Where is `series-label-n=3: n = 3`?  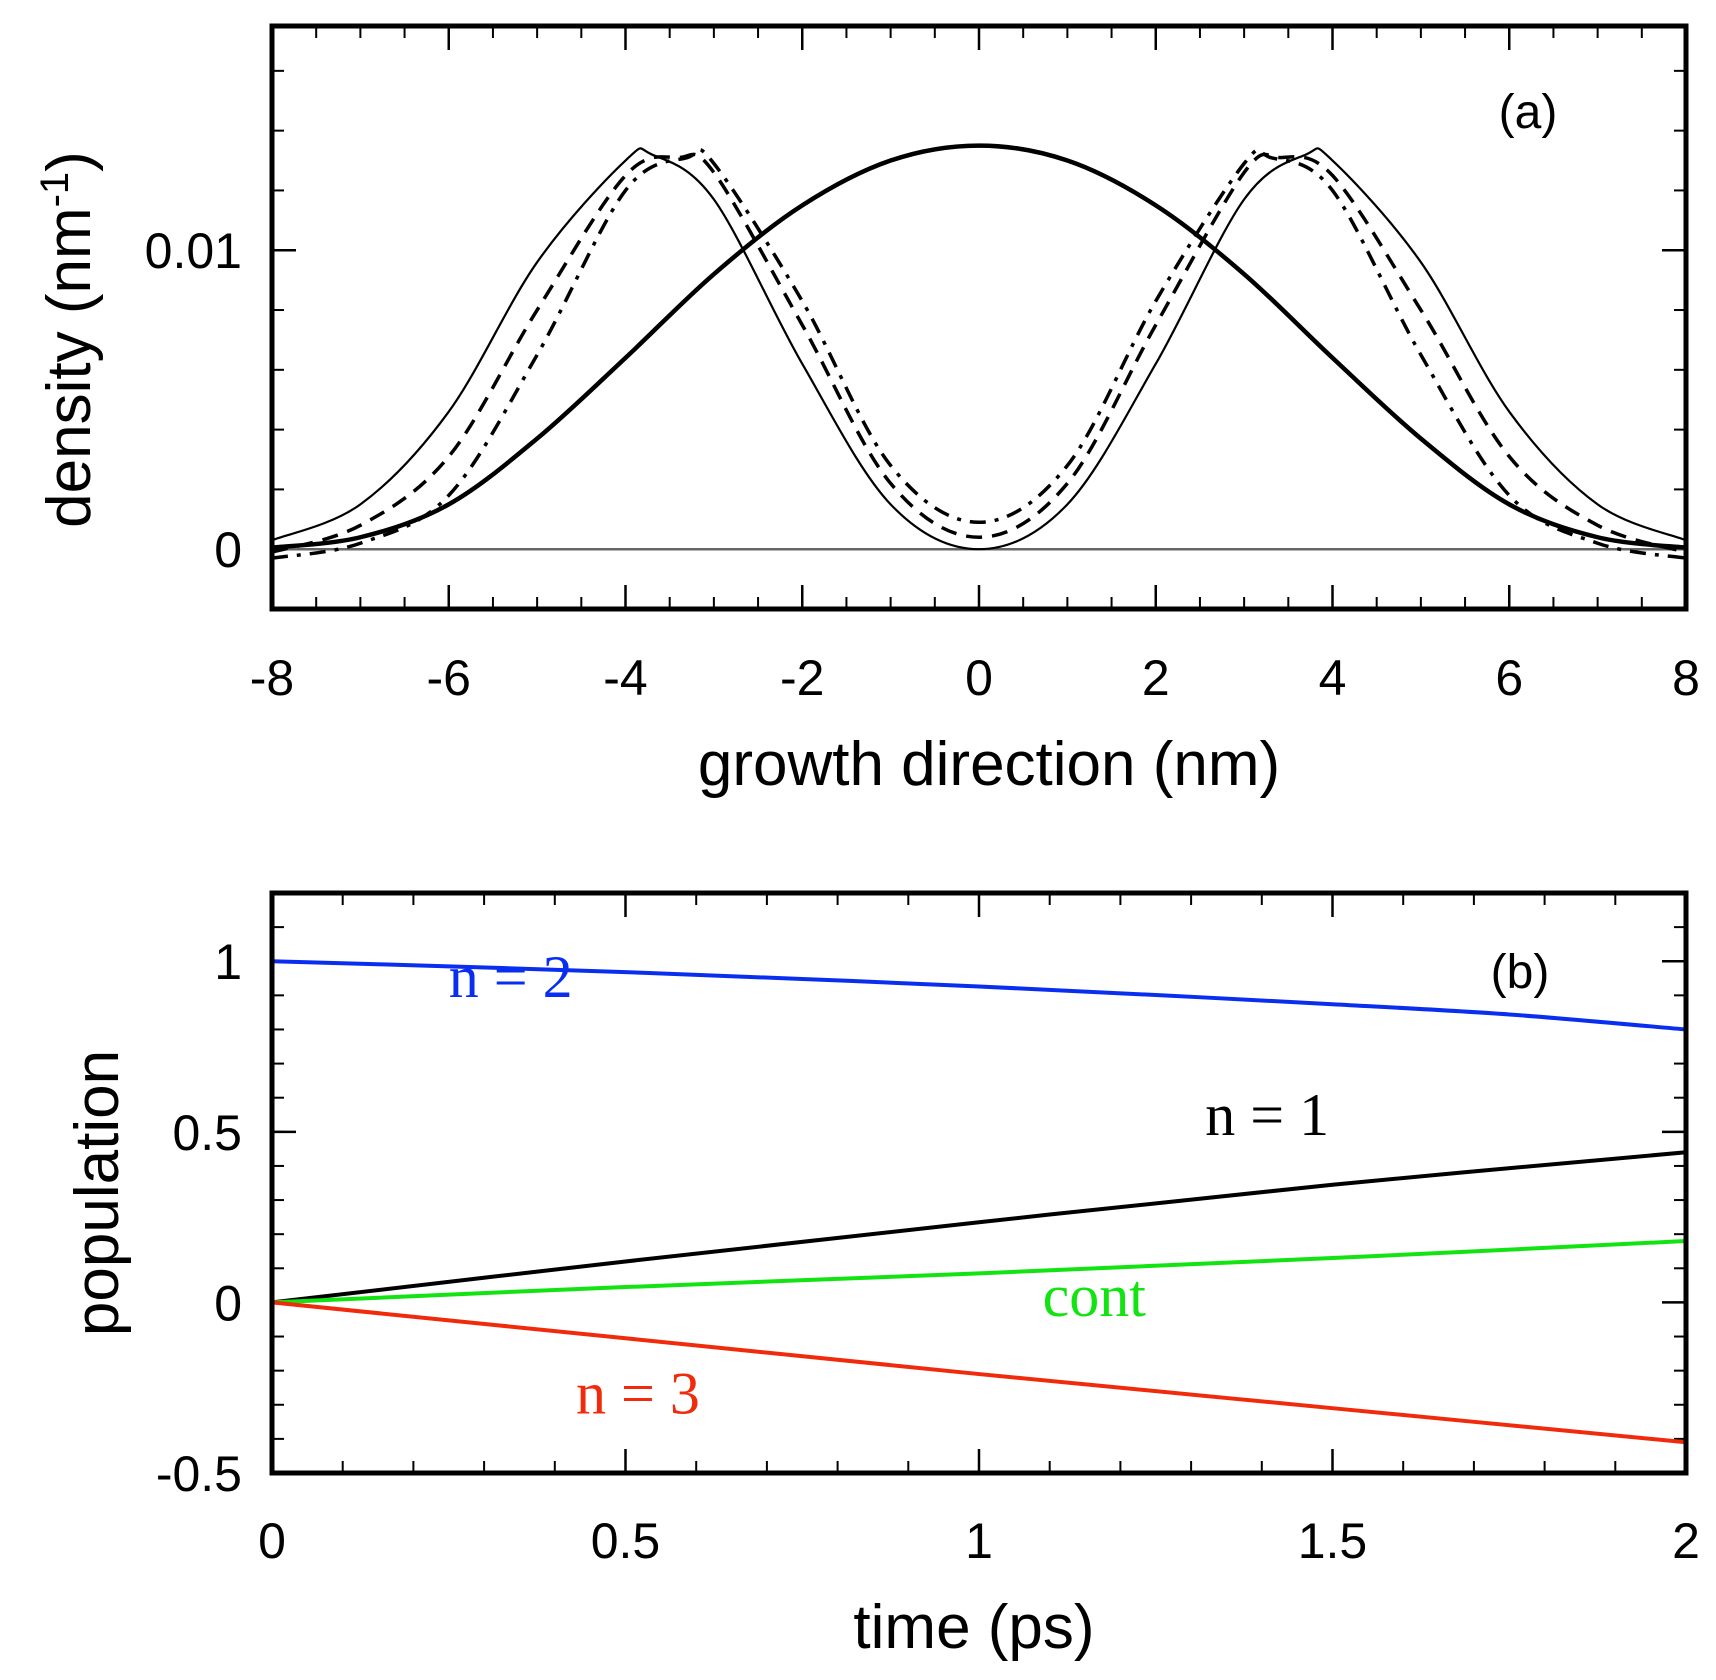
series-label-n=3: n = 3 is located at coordinates (638, 1393).